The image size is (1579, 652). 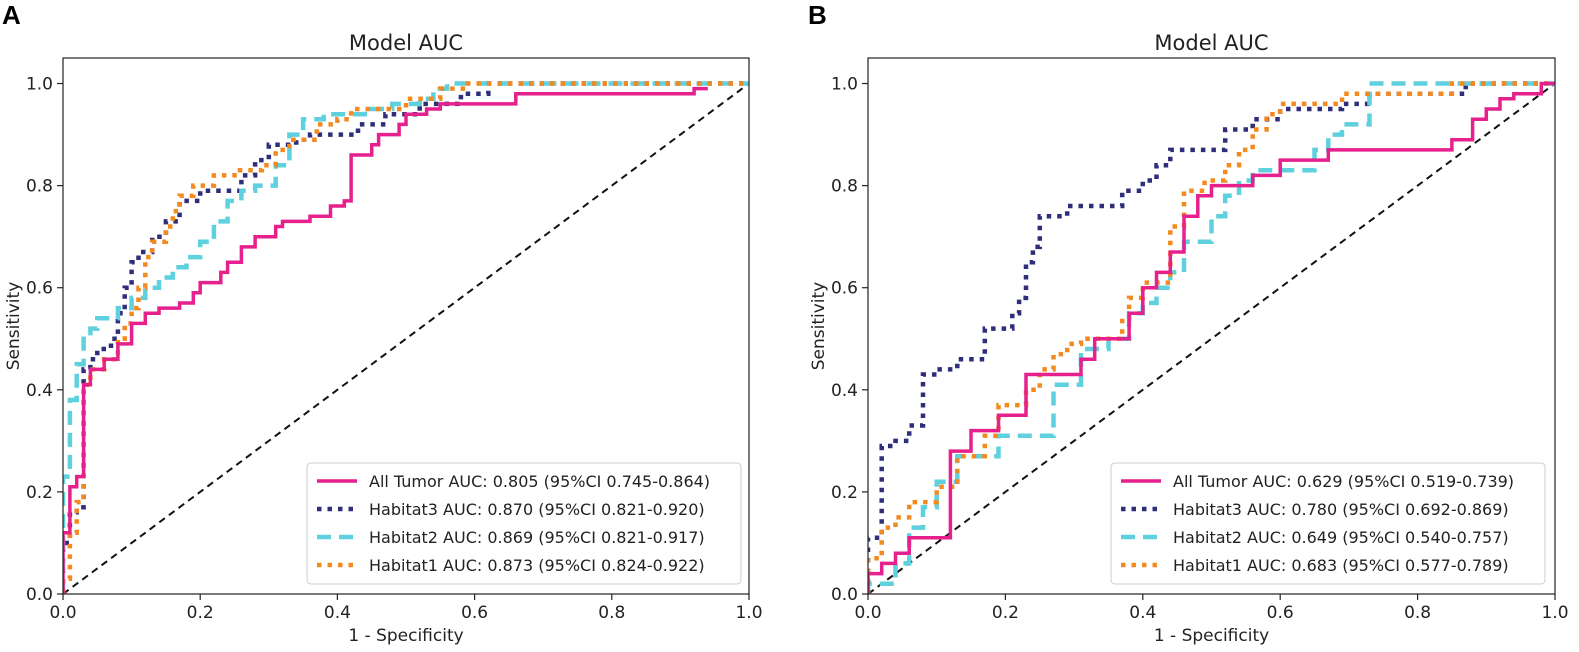 I want to click on legend-entry: Habitat1 AUC: 0.683 (95%CI 0.577-0.789), so click(x=1341, y=565).